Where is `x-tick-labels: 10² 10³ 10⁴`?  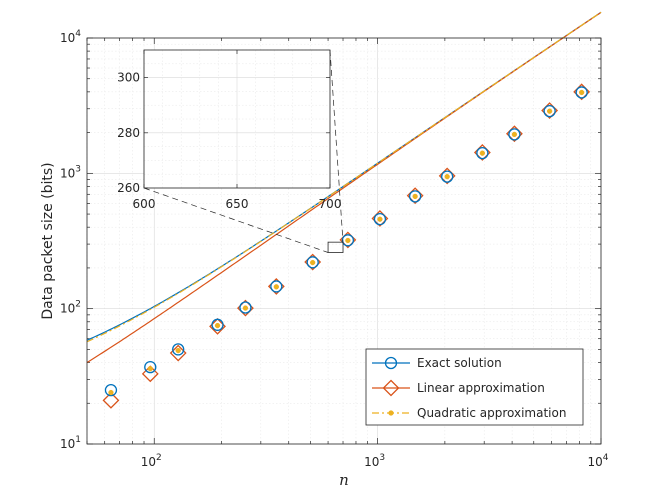 x-tick-labels: 10² 10³ 10⁴ is located at coordinates (375, 461).